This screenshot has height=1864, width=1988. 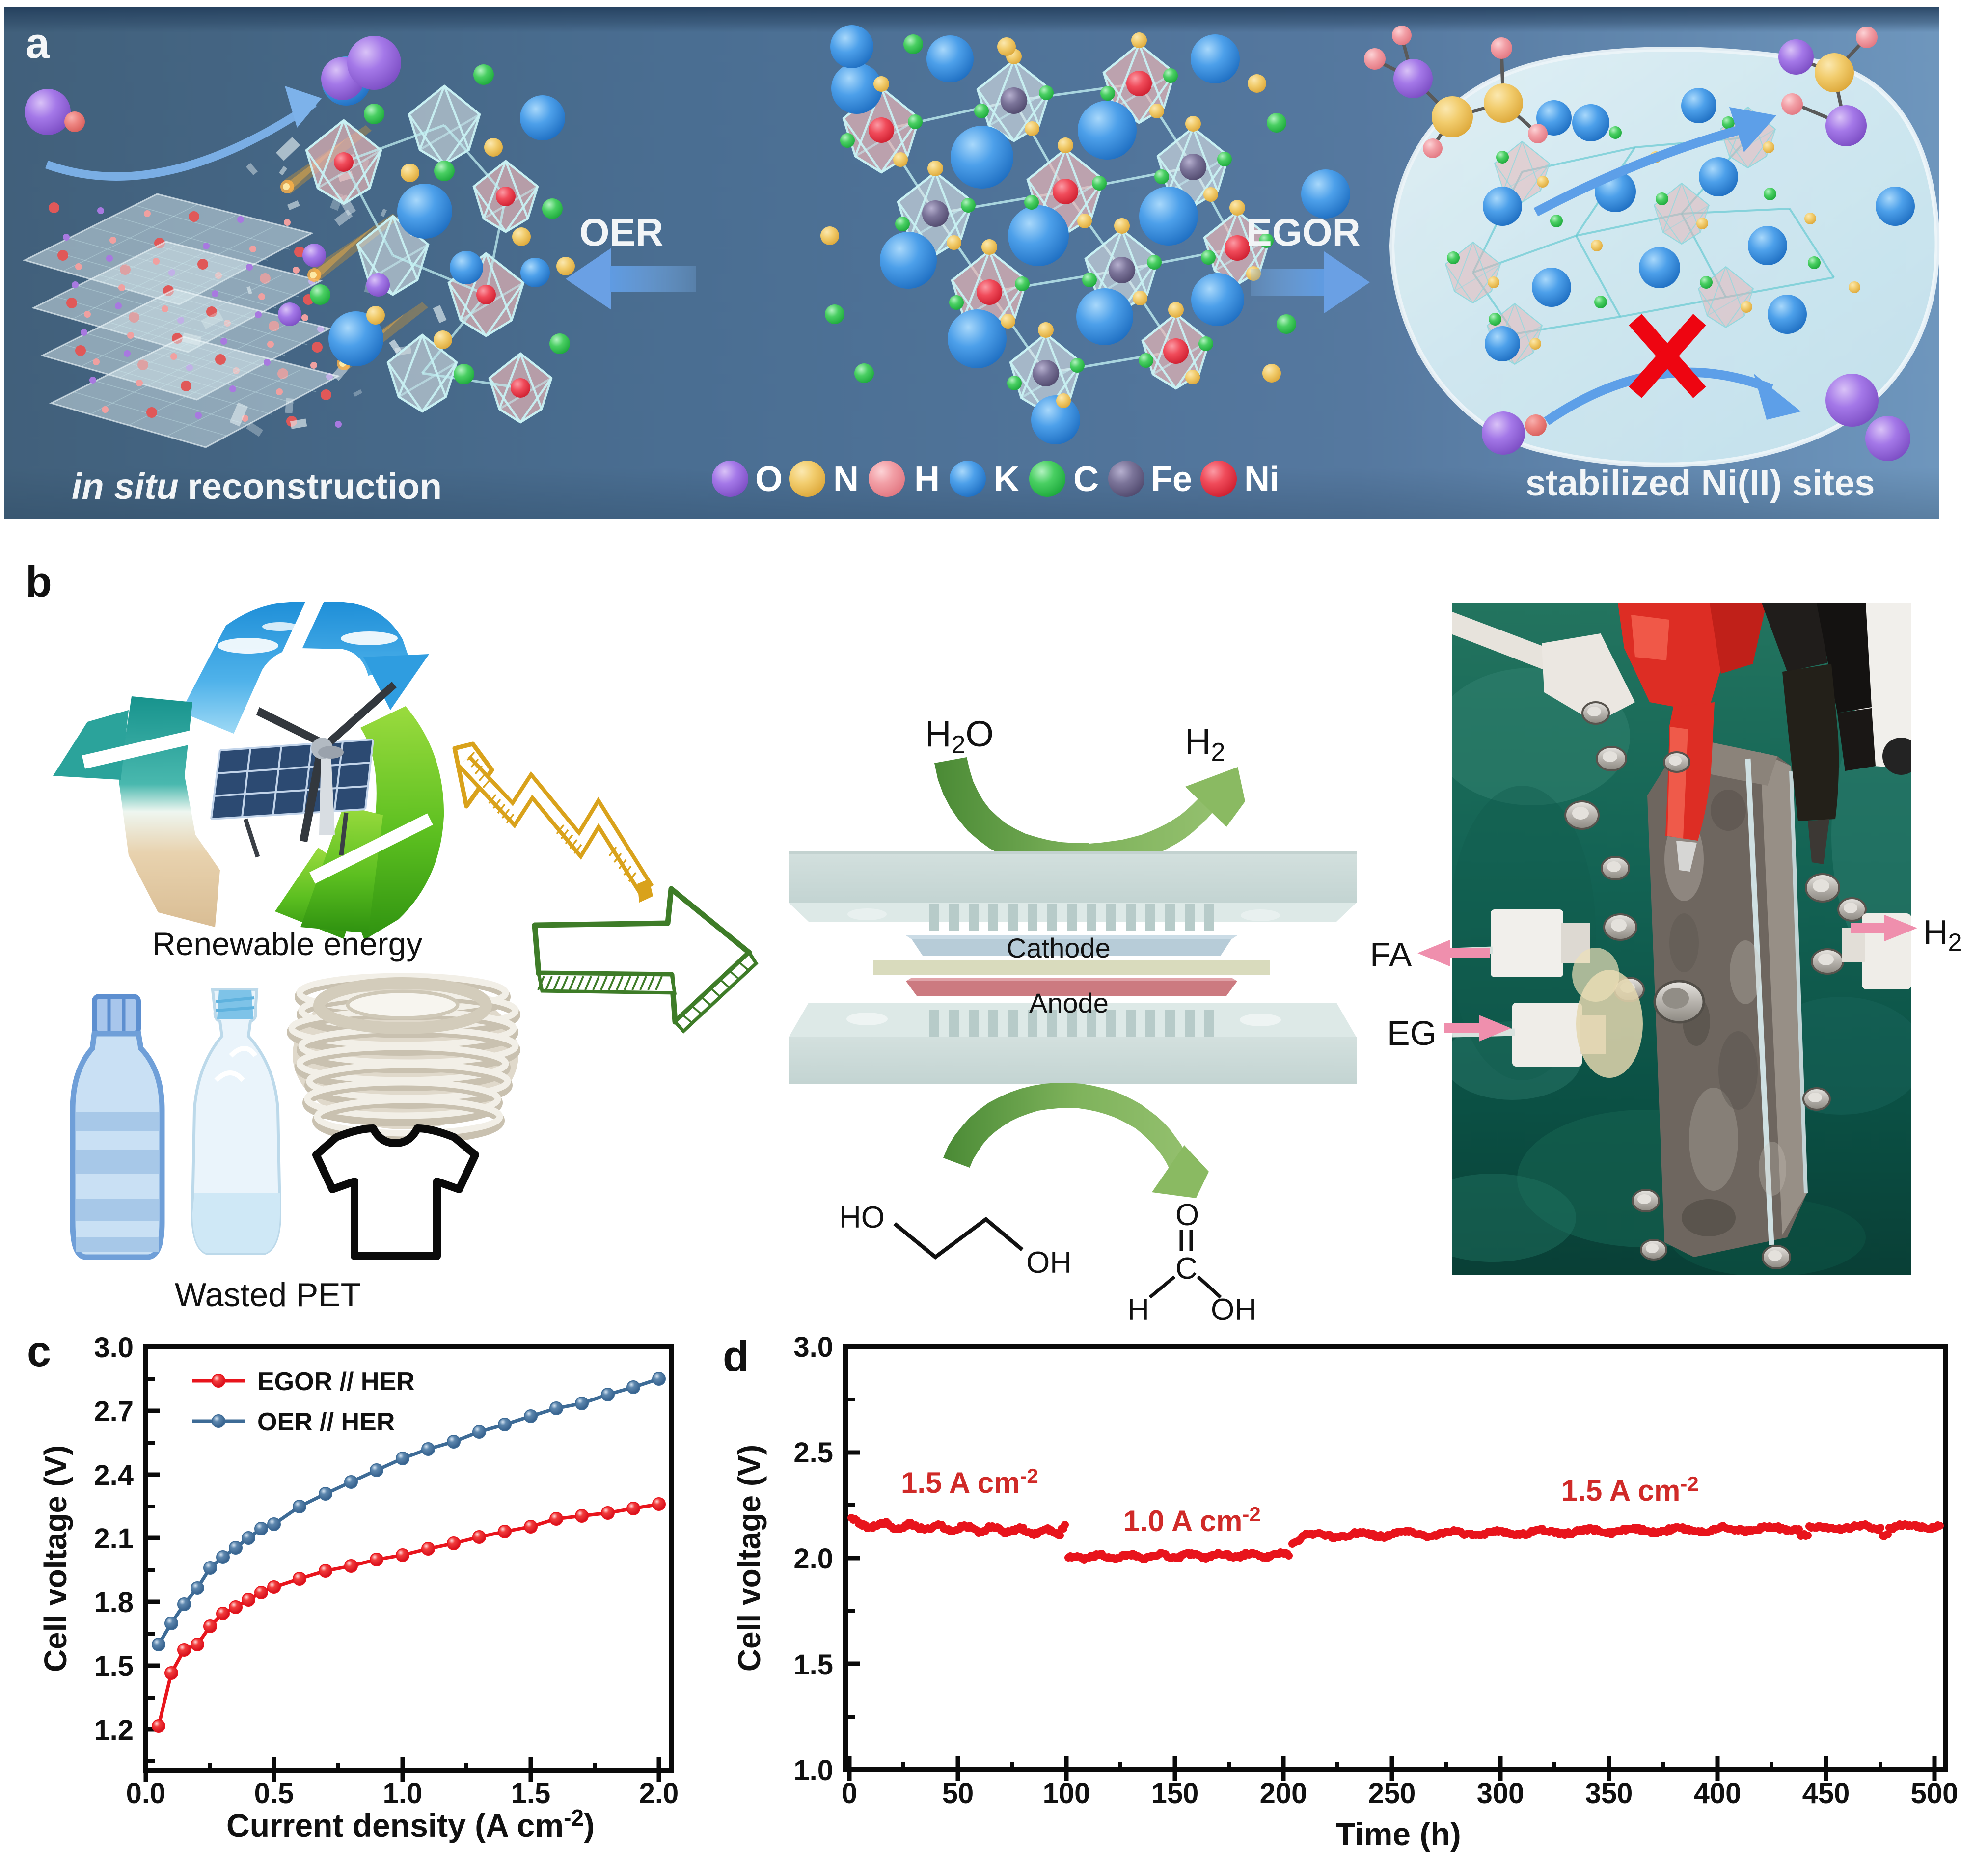 I want to click on svg-text: stabilized Ni(II) sites, so click(x=1700, y=483).